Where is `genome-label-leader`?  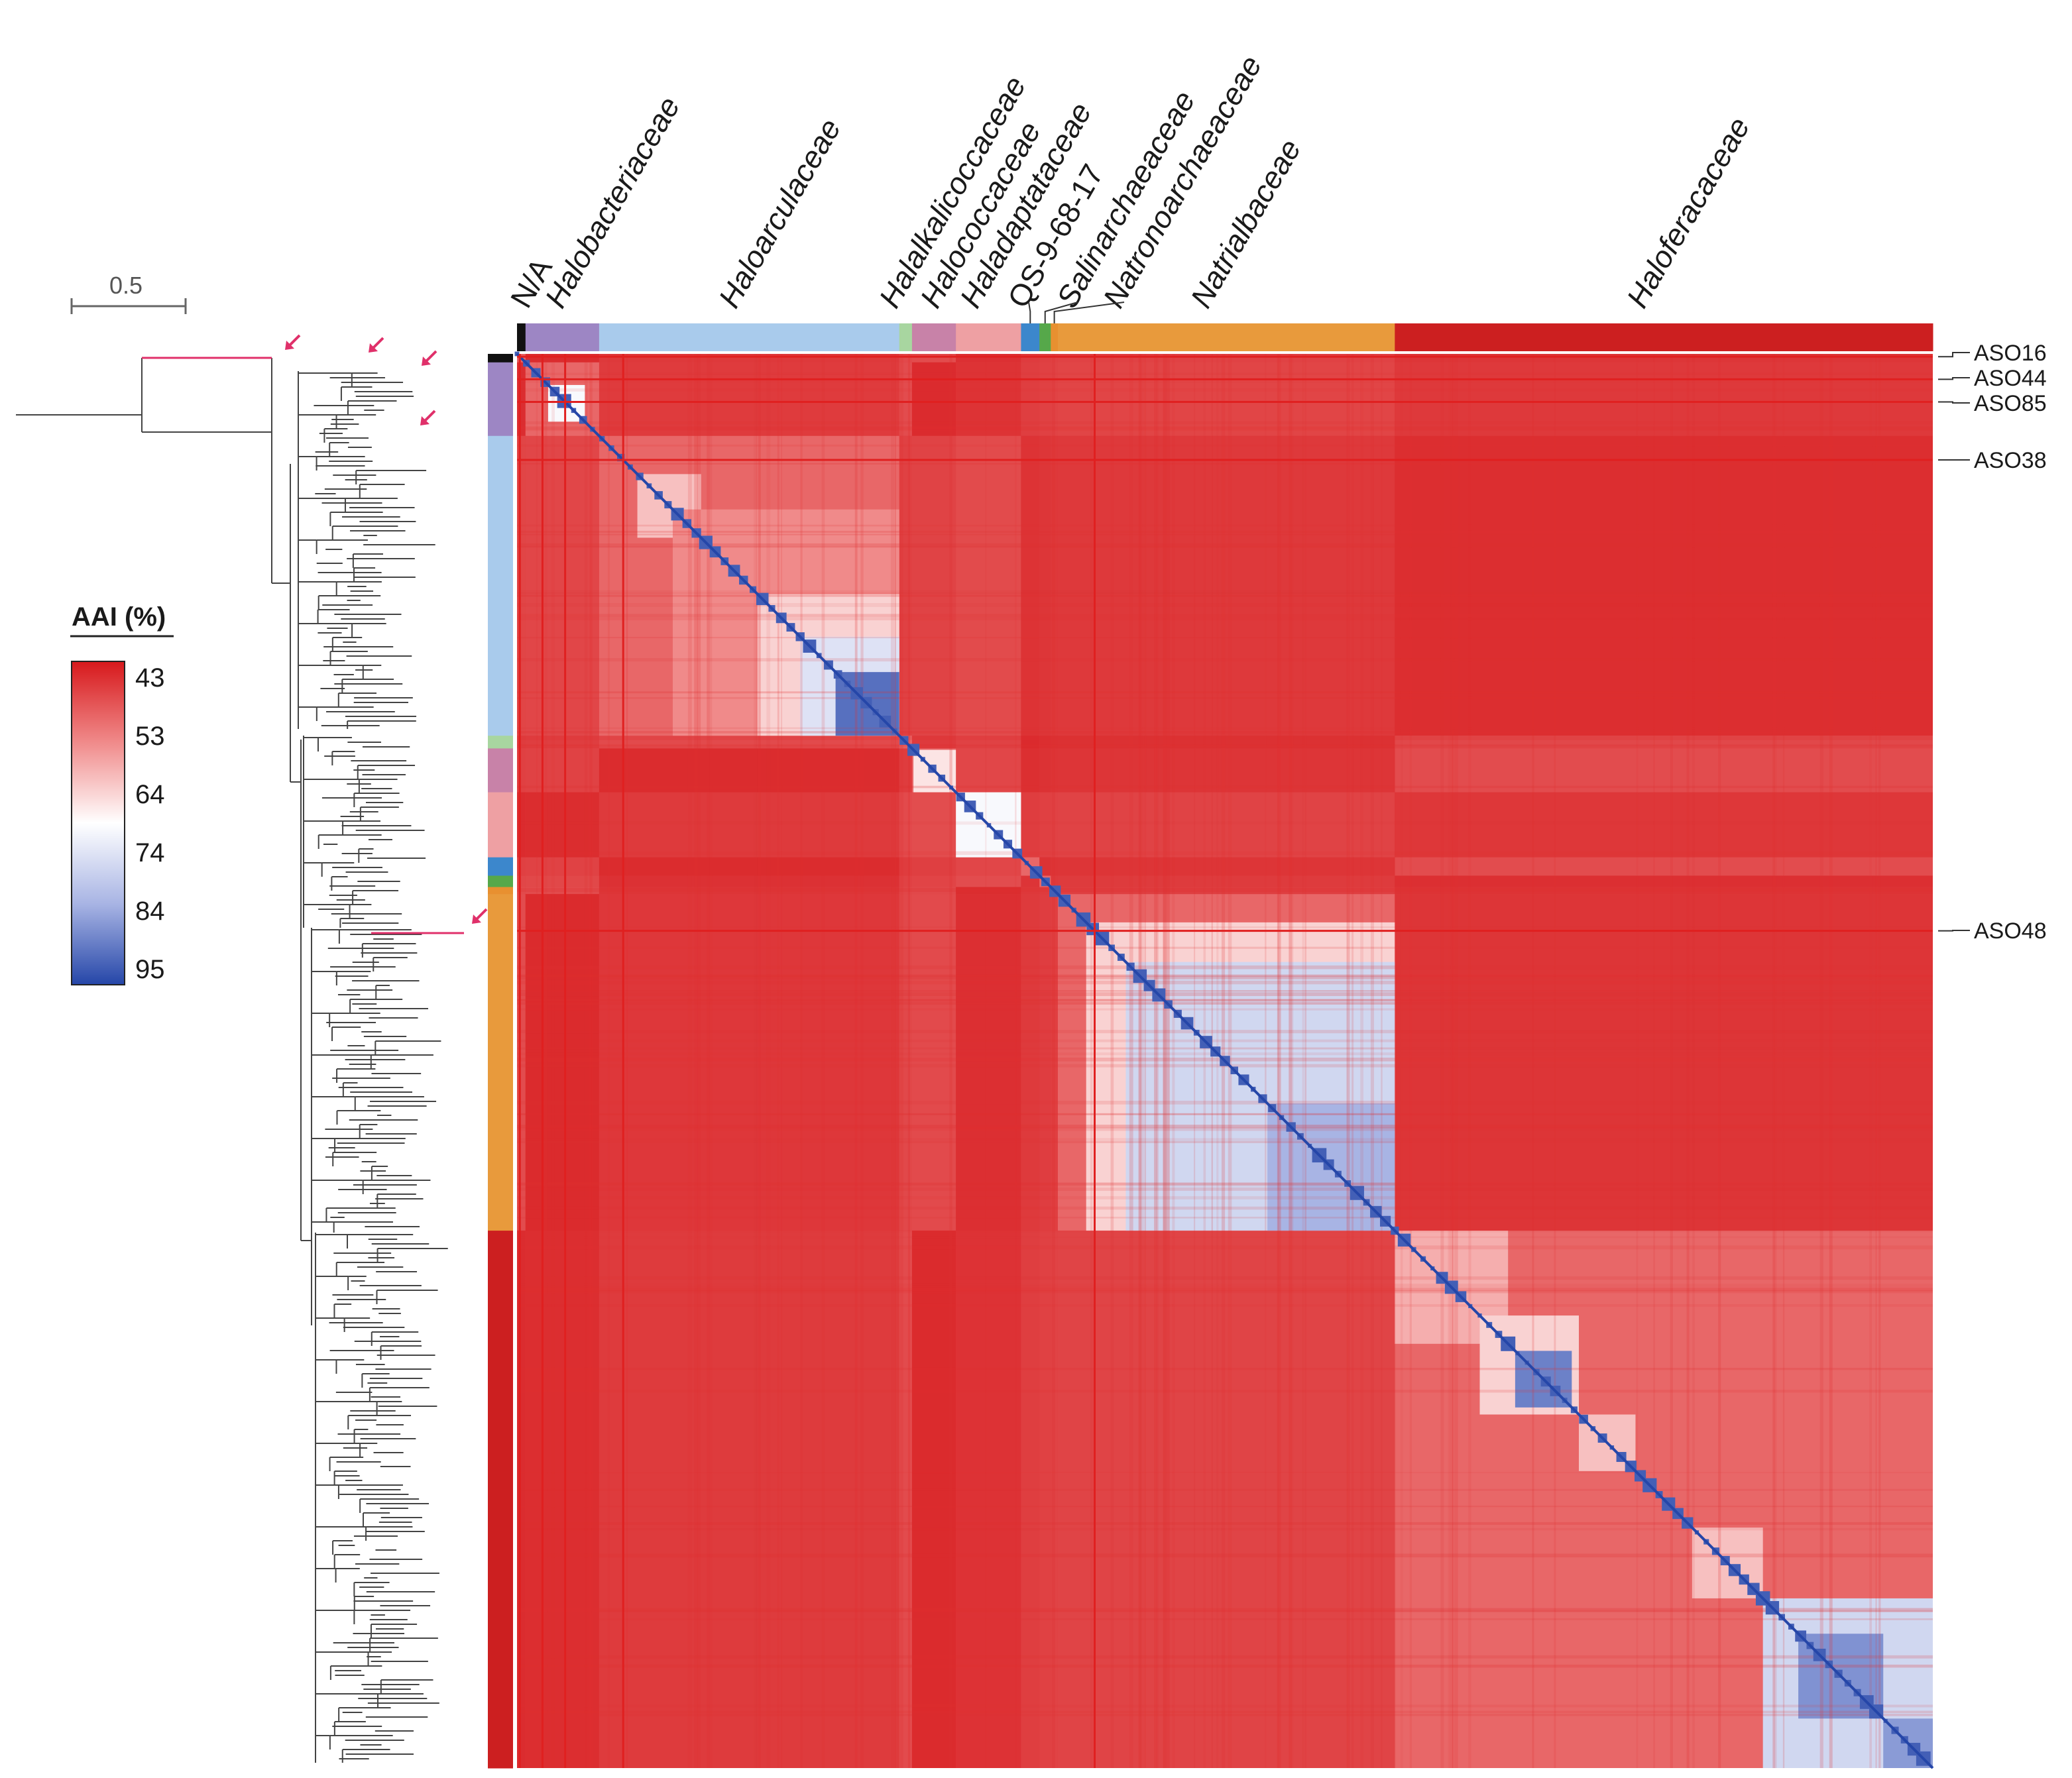 genome-label-leader is located at coordinates (1954, 355).